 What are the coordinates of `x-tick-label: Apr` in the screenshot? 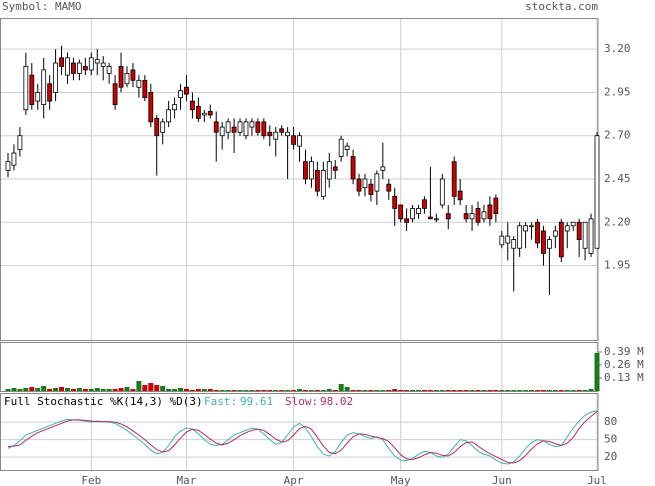 It's located at (294, 480).